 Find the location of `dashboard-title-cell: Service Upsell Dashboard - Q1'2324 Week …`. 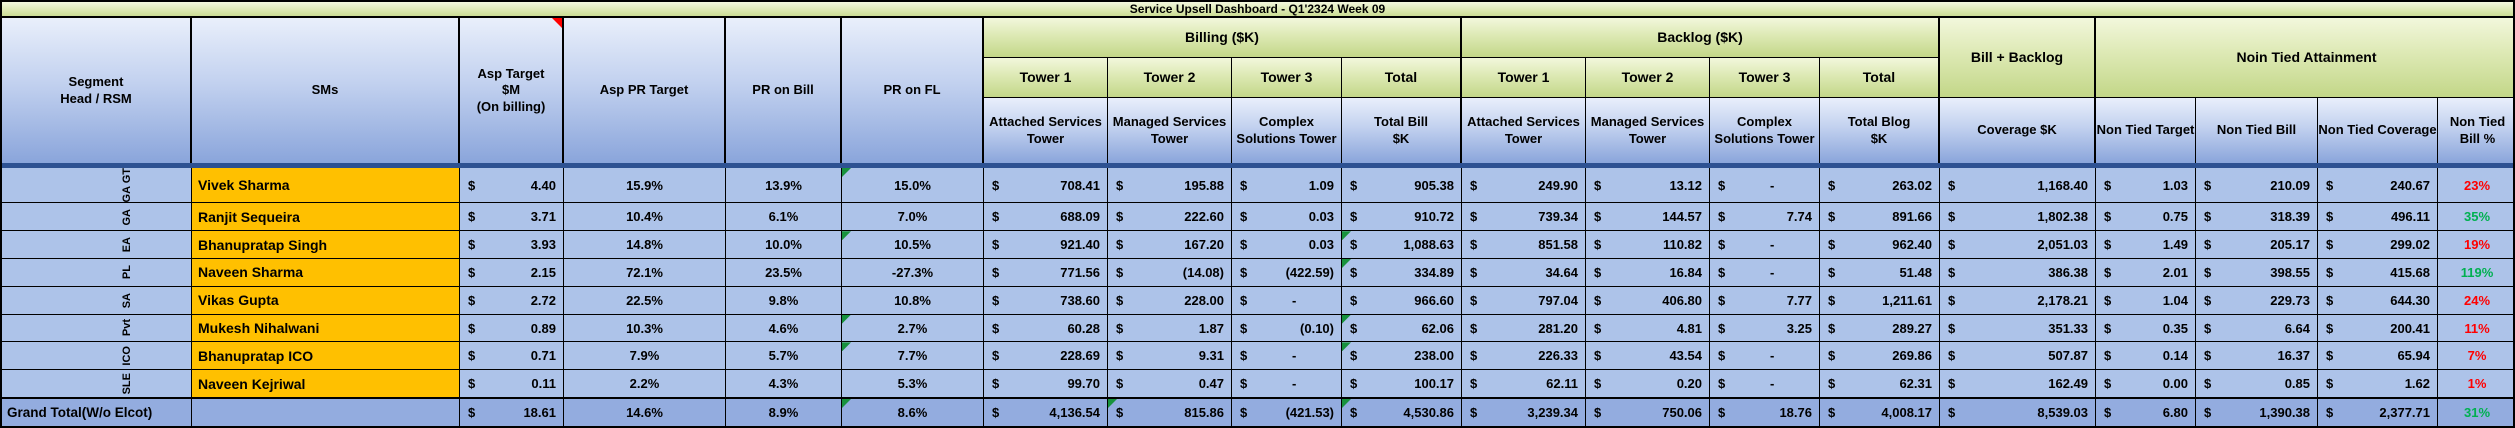

dashboard-title-cell: Service Upsell Dashboard - Q1'2324 Week … is located at coordinates (1257, 10).